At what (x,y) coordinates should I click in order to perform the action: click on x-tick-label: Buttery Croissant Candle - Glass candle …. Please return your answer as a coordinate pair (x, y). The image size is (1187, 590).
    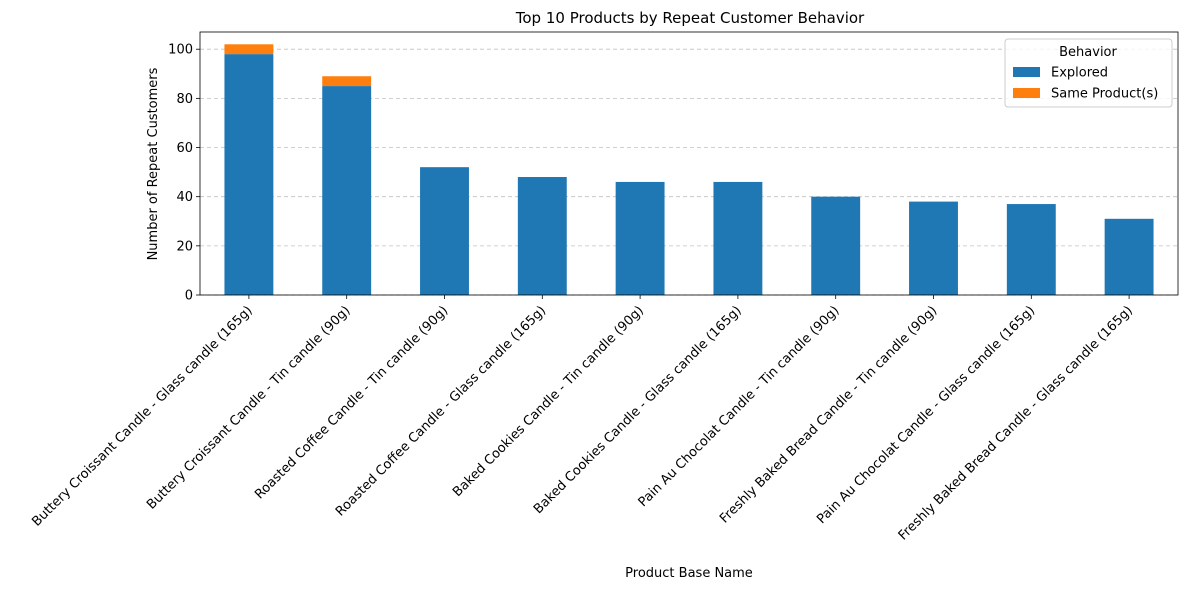
    Looking at the image, I should click on (142, 416).